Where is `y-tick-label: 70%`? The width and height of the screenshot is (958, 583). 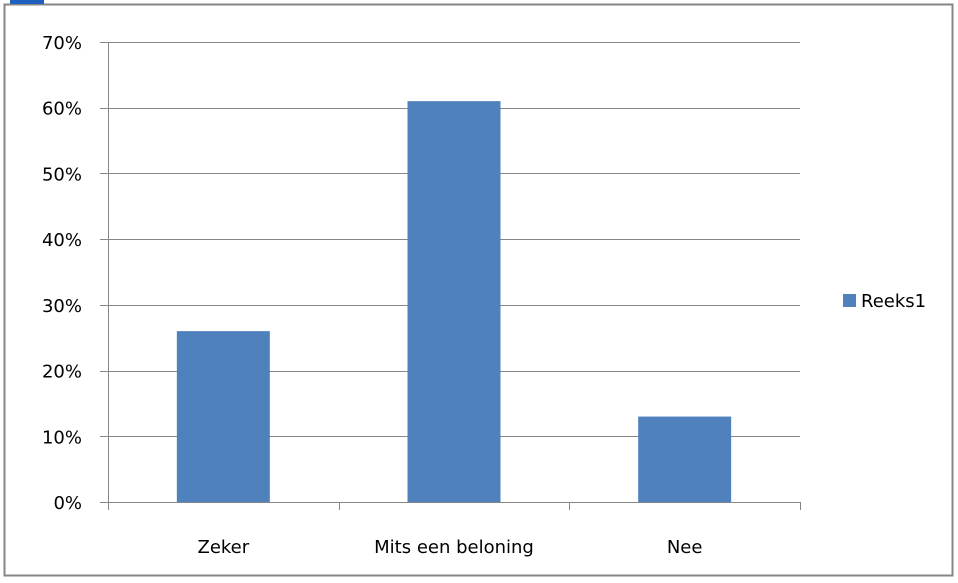
y-tick-label: 70% is located at coordinates (62, 43).